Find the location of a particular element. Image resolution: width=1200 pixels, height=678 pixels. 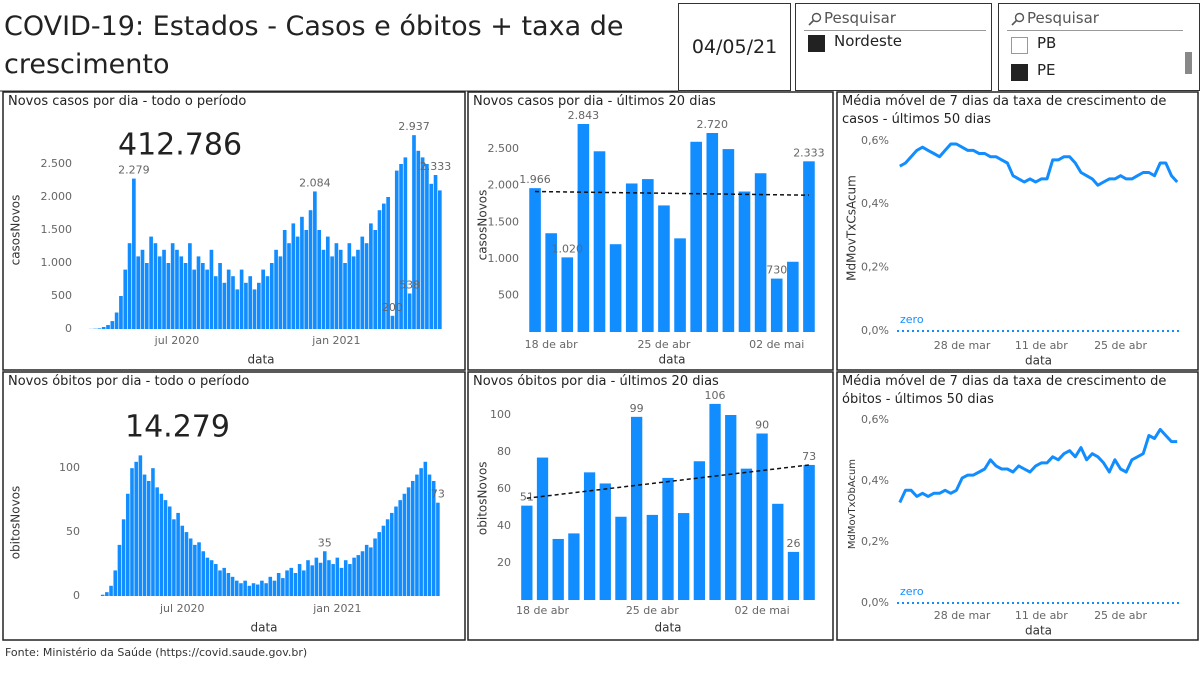

slicer-item: PE is located at coordinates (1046, 70).